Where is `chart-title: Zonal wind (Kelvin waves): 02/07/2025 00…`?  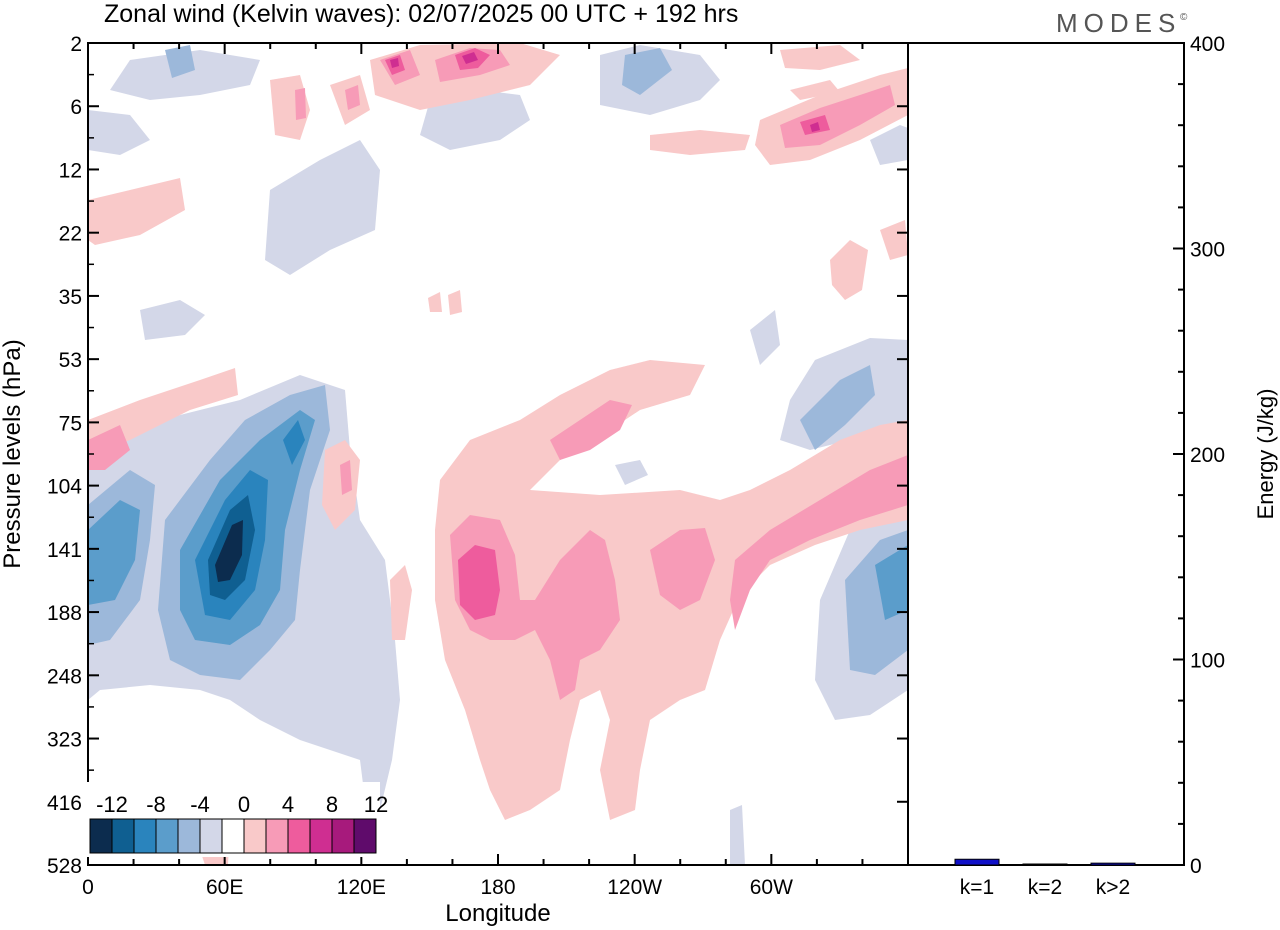 chart-title: Zonal wind (Kelvin waves): 02/07/2025 00… is located at coordinates (421, 14).